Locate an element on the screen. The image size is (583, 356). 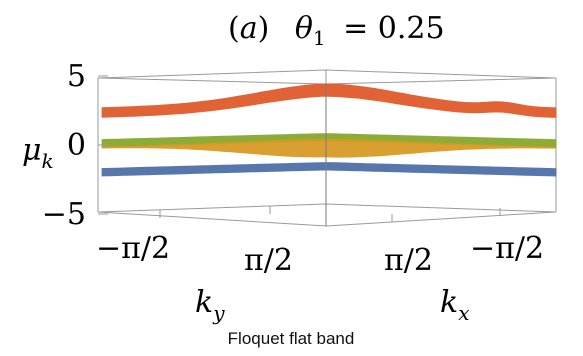
left-axis-label-main: k is located at coordinates (204, 302).